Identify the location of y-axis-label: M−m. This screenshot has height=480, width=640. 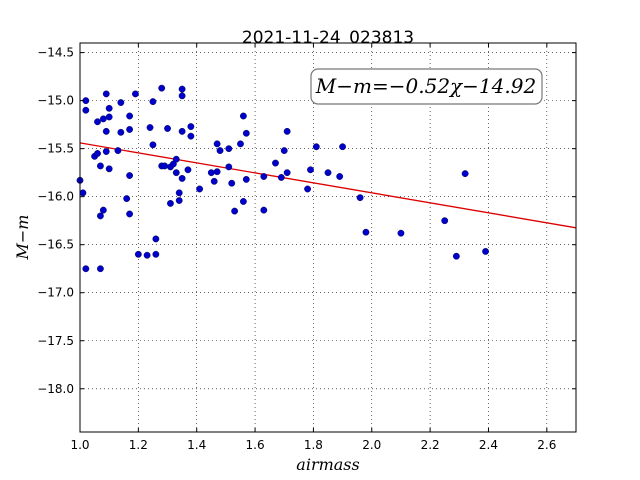
(22, 238).